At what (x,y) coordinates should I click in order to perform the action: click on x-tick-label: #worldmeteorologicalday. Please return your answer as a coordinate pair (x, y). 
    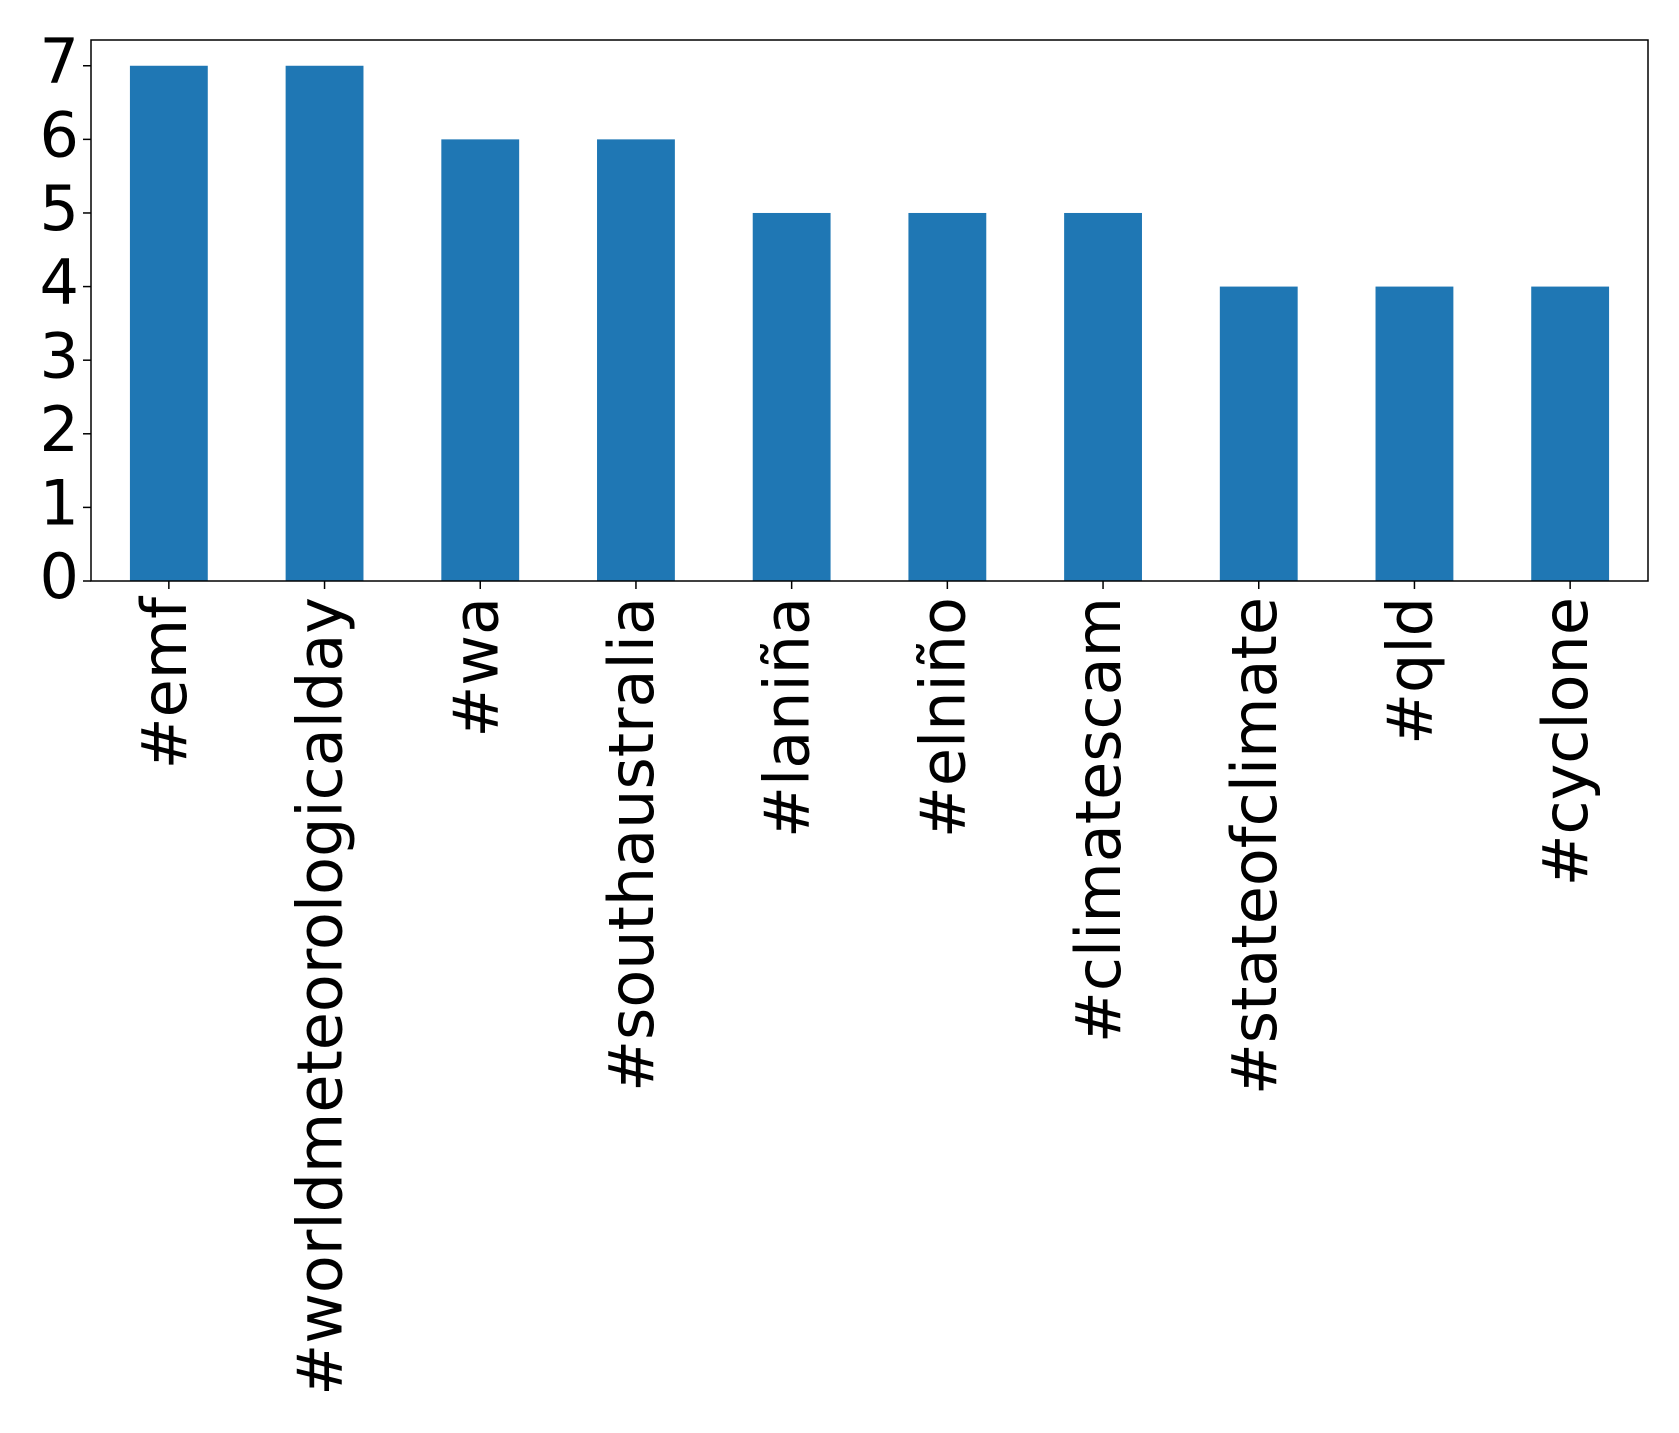
    Looking at the image, I should click on (320, 996).